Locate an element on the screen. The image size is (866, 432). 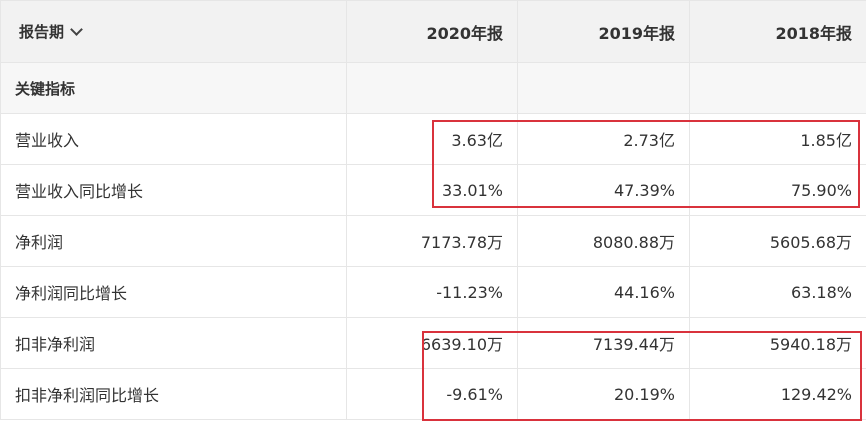
cell-value: 3.63亿 is located at coordinates (432, 139).